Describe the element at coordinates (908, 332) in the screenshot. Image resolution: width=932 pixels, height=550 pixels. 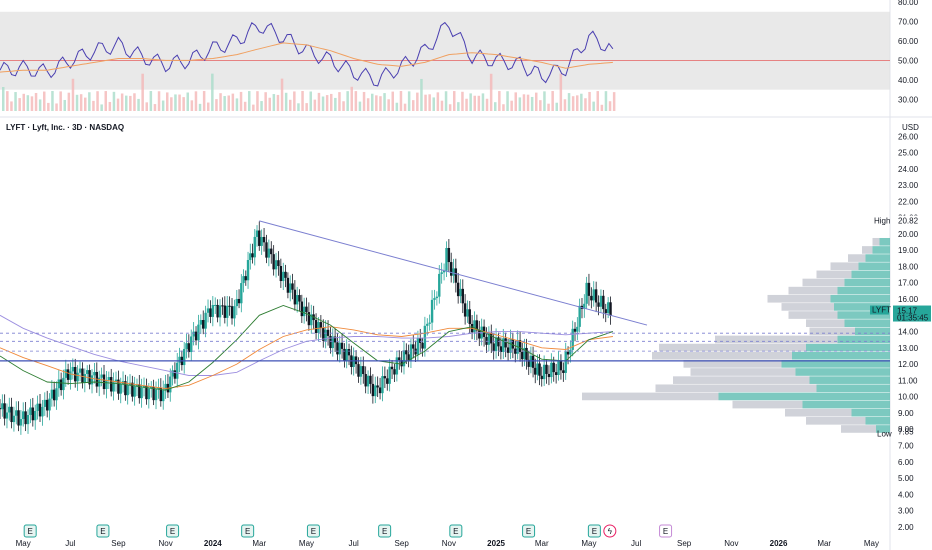
I see `price-tick-label: 14.00` at that location.